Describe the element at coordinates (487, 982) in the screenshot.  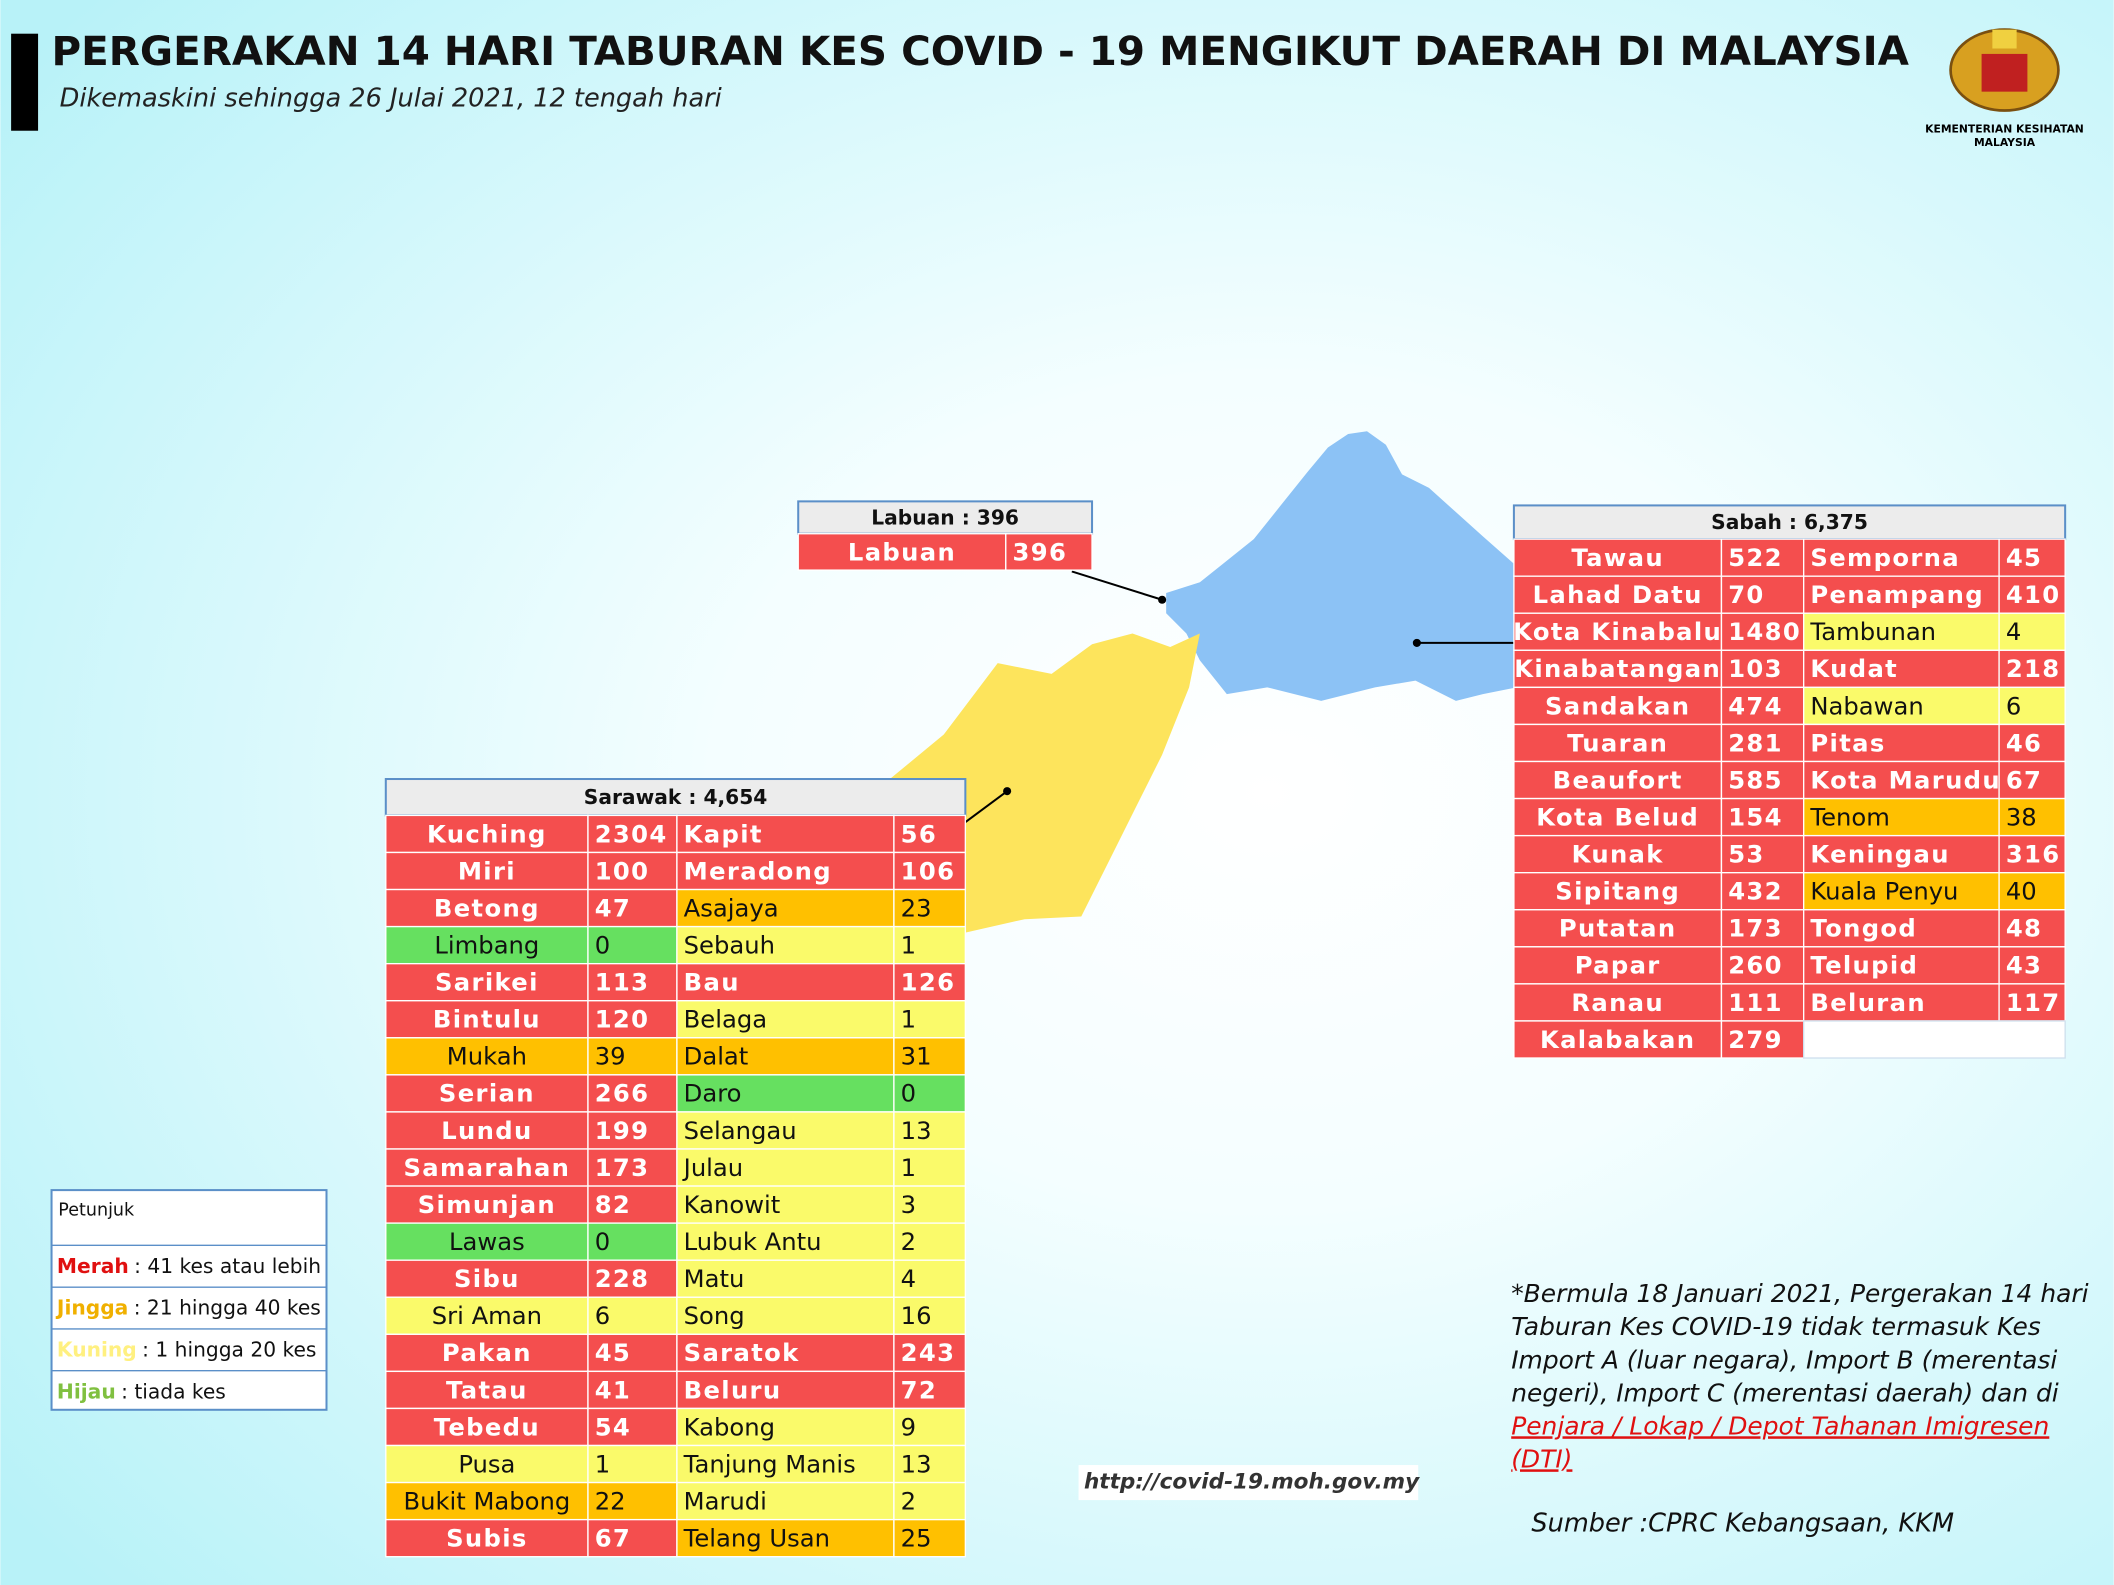
I see `district-name: Sarikei` at that location.